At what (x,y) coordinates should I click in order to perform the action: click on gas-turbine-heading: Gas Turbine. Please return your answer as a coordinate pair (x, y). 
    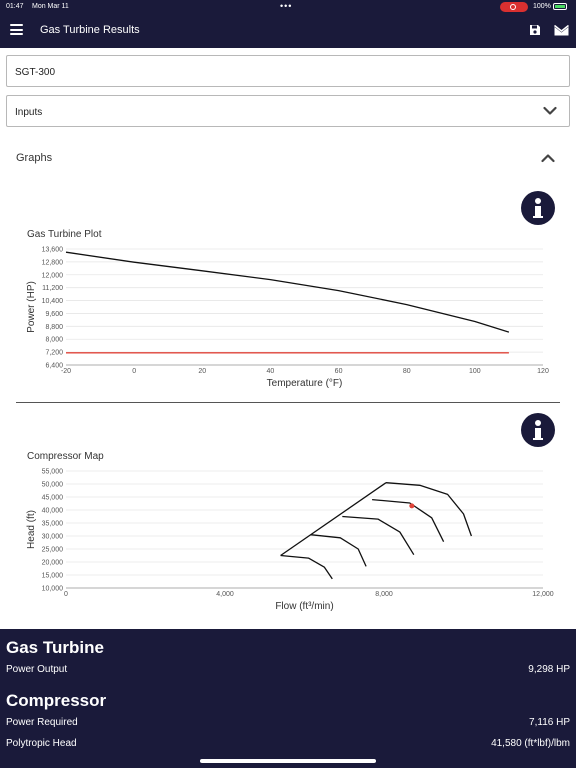
    Looking at the image, I should click on (55, 647).